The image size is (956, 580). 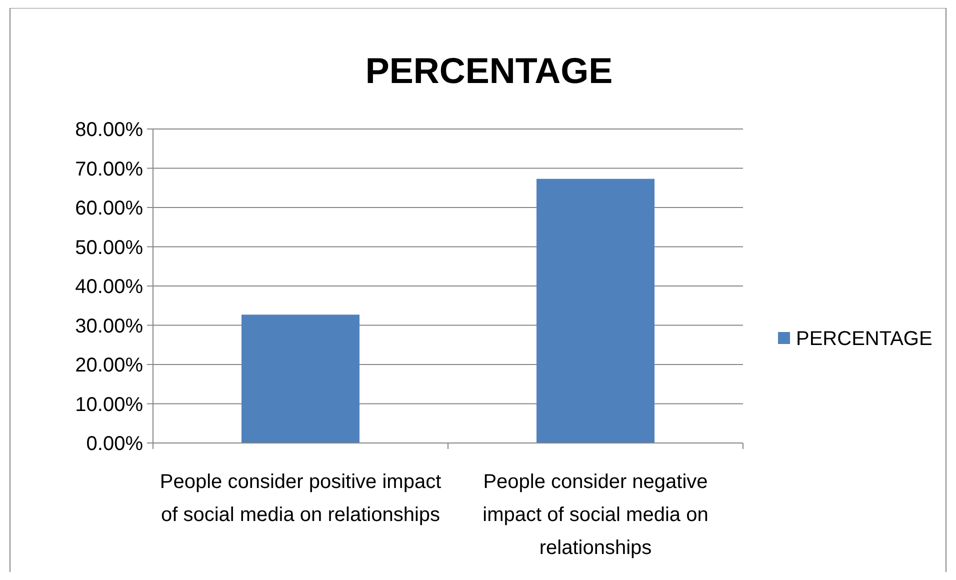 I want to click on x-tick-label: People consider negative impact of social media on relationships, so click(x=595, y=515).